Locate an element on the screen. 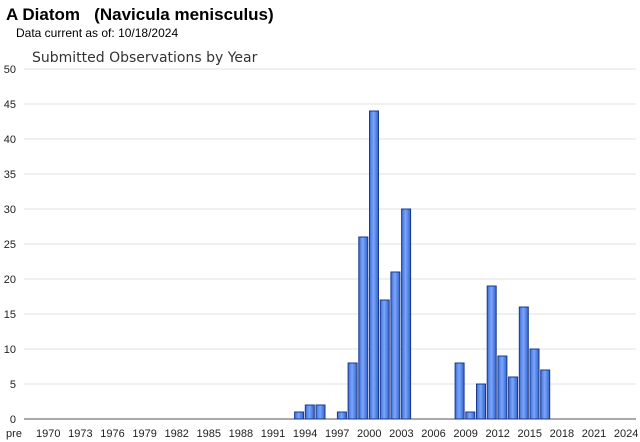 This screenshot has height=442, width=640. bar-1996 is located at coordinates (320, 412).